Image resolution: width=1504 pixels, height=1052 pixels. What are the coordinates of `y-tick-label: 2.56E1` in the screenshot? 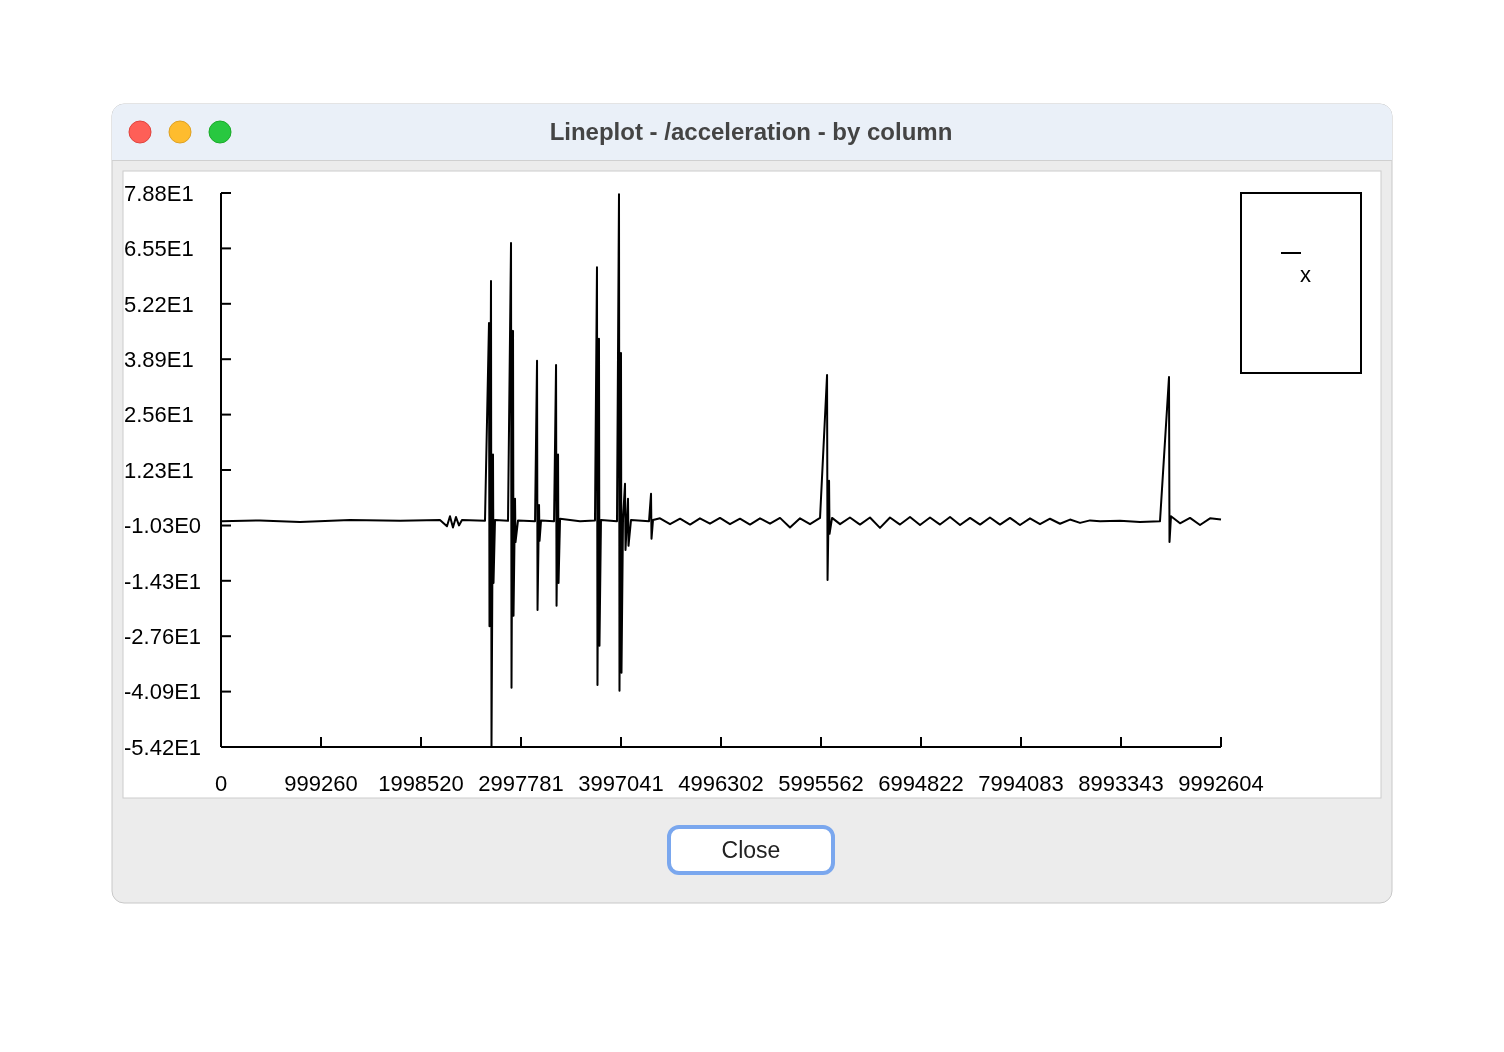 It's located at (159, 415).